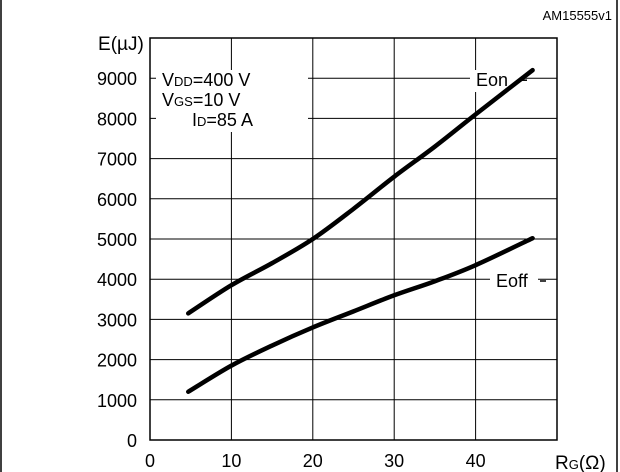 Image resolution: width=620 pixels, height=472 pixels. I want to click on x-tick-label: 20, so click(313, 461).